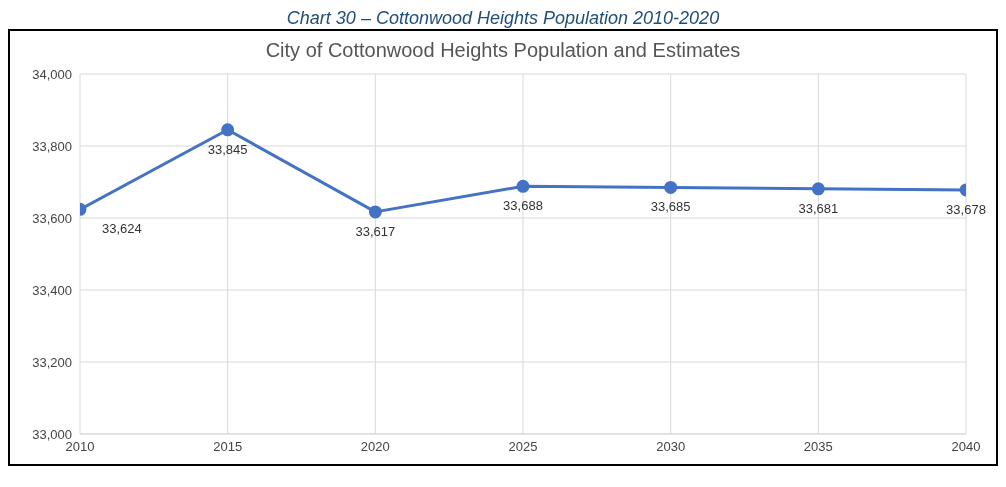 This screenshot has height=487, width=1006. What do you see at coordinates (227, 149) in the screenshot?
I see `data-label: 33,845` at bounding box center [227, 149].